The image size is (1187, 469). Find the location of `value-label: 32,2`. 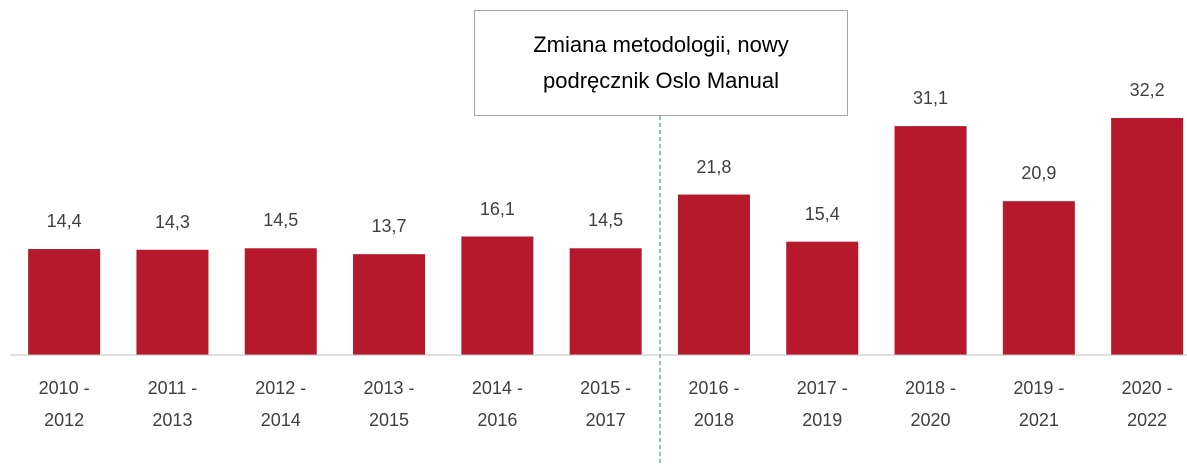

value-label: 32,2 is located at coordinates (1147, 90).